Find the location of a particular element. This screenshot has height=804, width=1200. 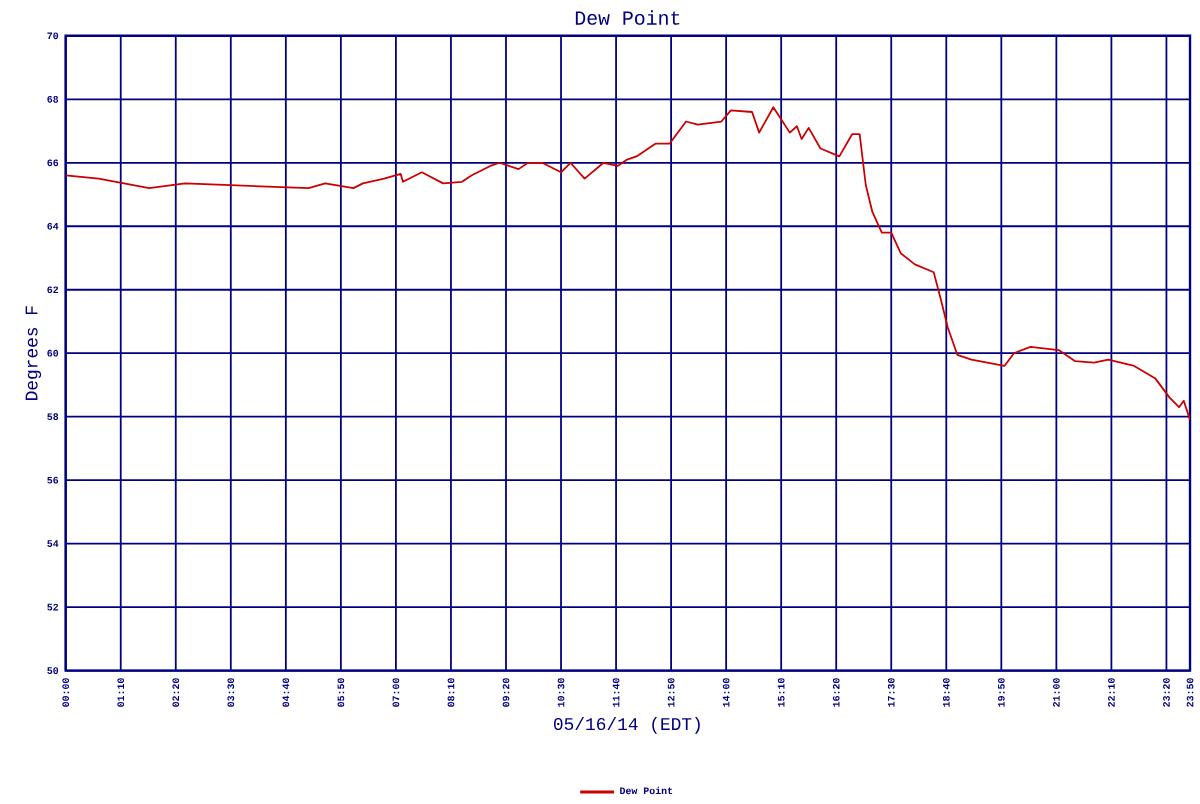

chart-title: Dew Point is located at coordinates (627, 17).